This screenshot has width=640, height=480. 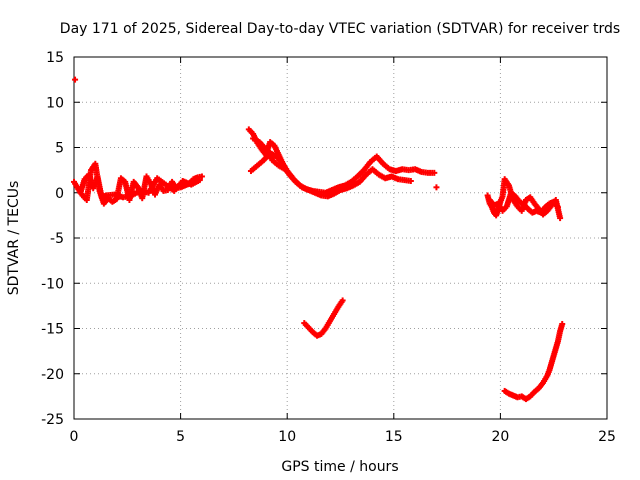 What do you see at coordinates (52, 284) in the screenshot?
I see `y-tick-label: -10` at bounding box center [52, 284].